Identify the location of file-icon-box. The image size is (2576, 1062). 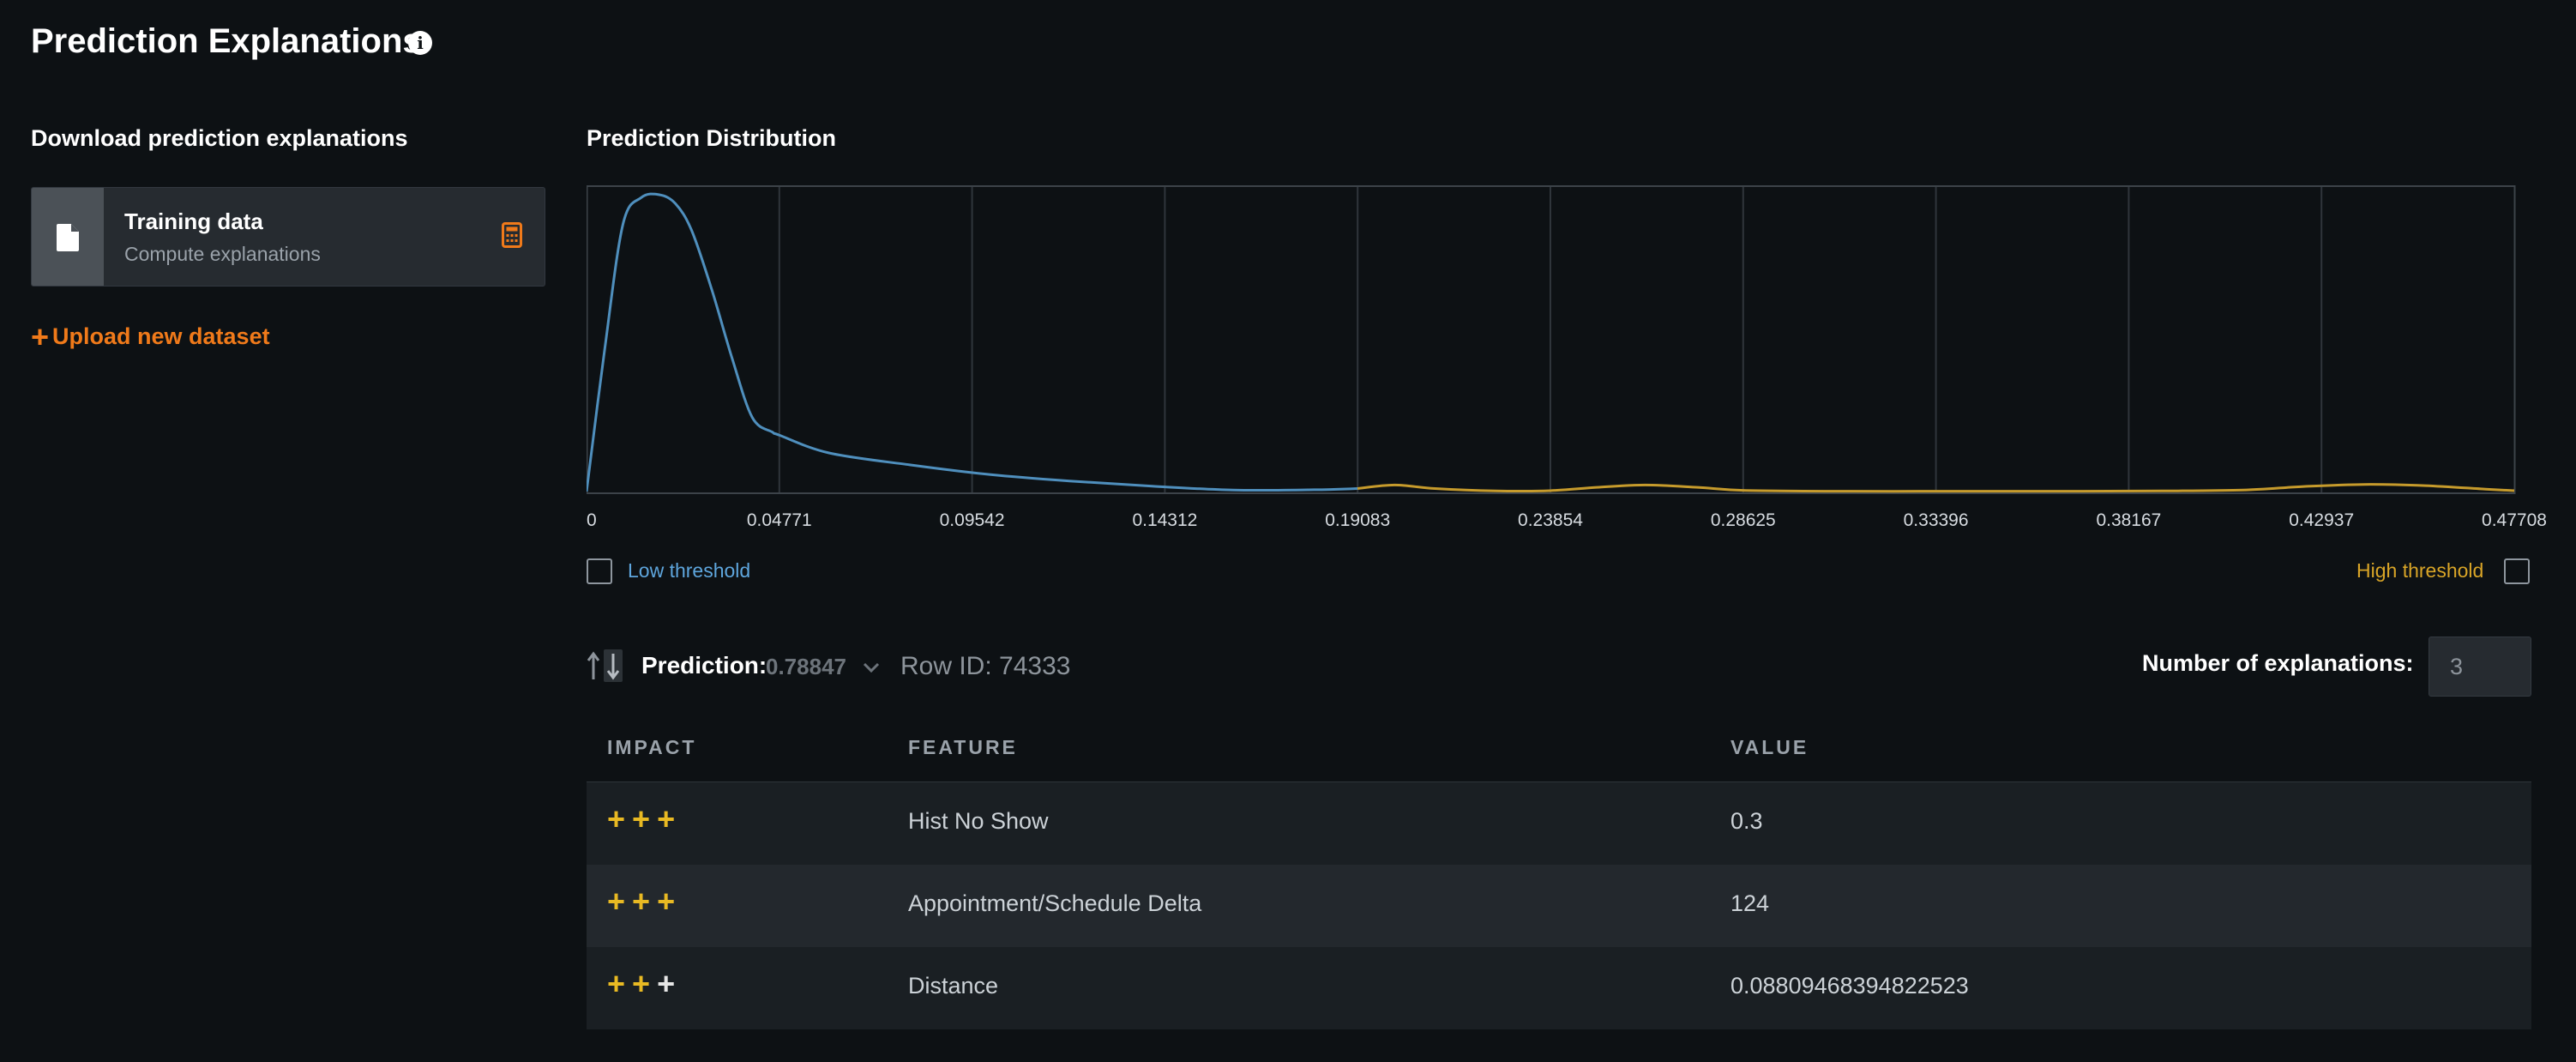
(68, 237).